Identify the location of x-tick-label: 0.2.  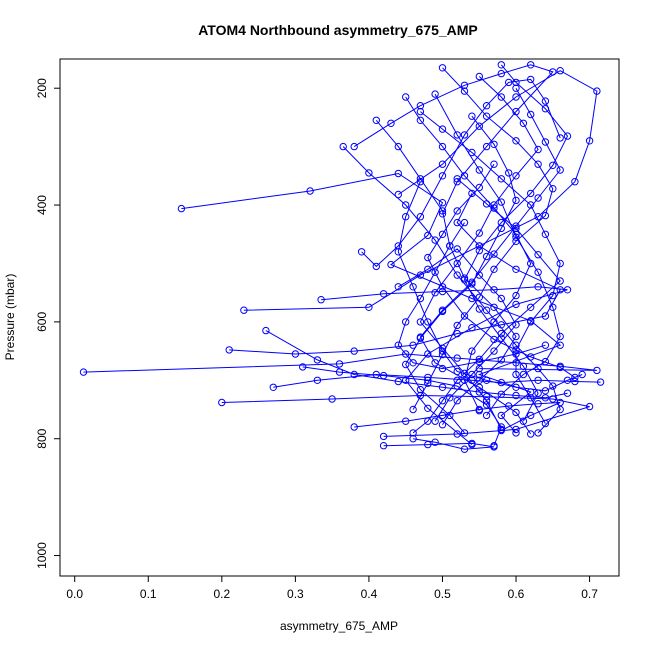
(221, 594).